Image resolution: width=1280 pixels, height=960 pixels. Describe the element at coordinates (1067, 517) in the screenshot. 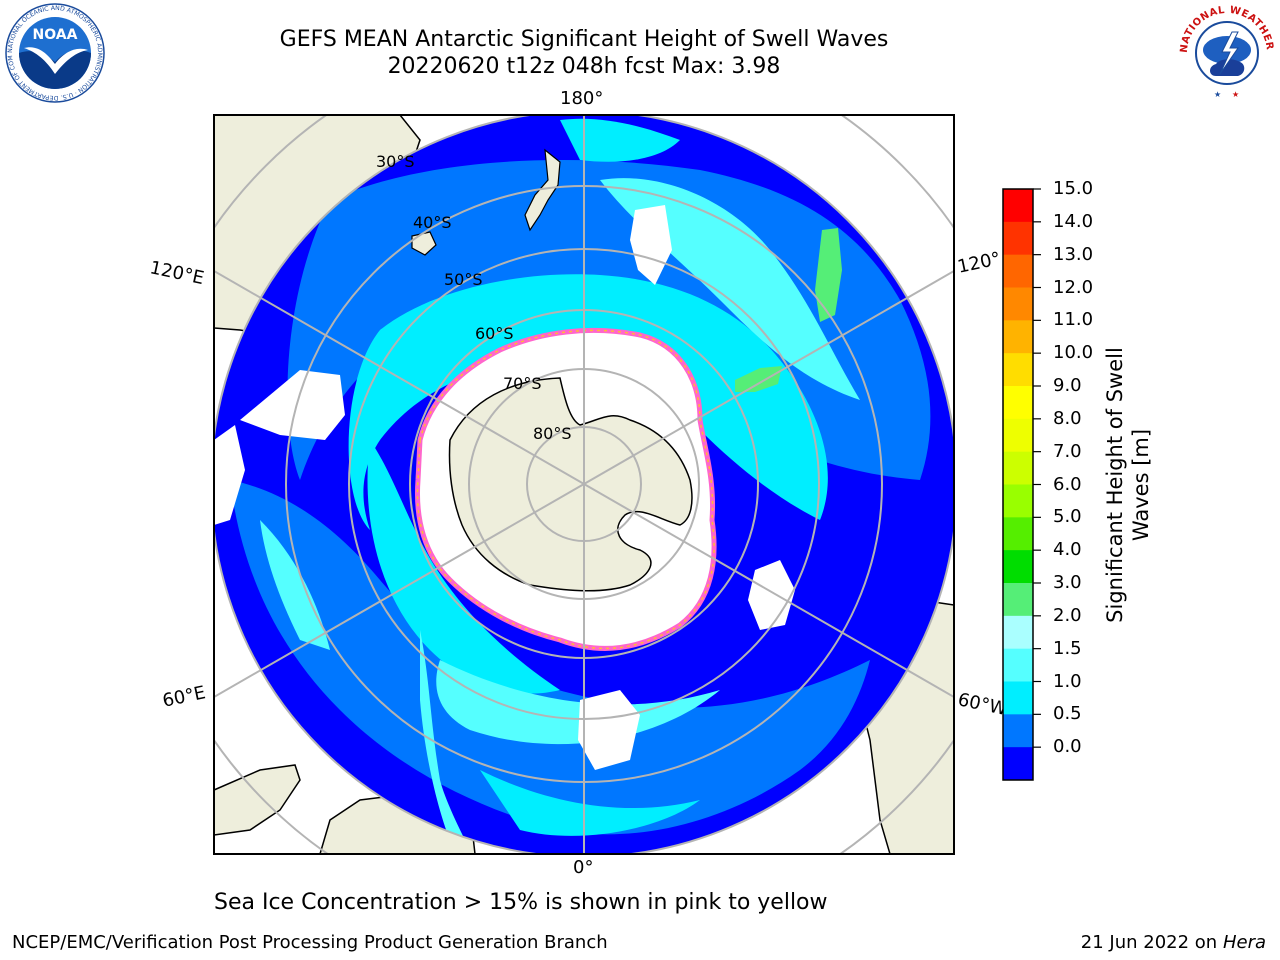

I see `colorbar-tick-label: 5.0` at that location.